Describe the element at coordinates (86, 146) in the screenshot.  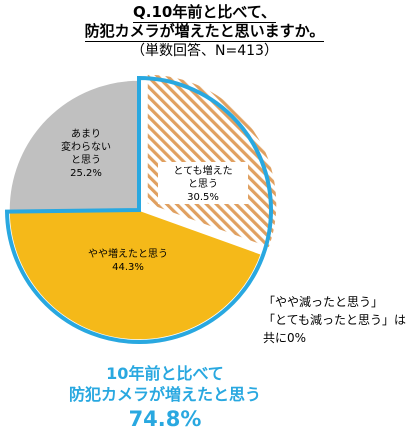
I see `slice-category-label: 変わらない` at that location.